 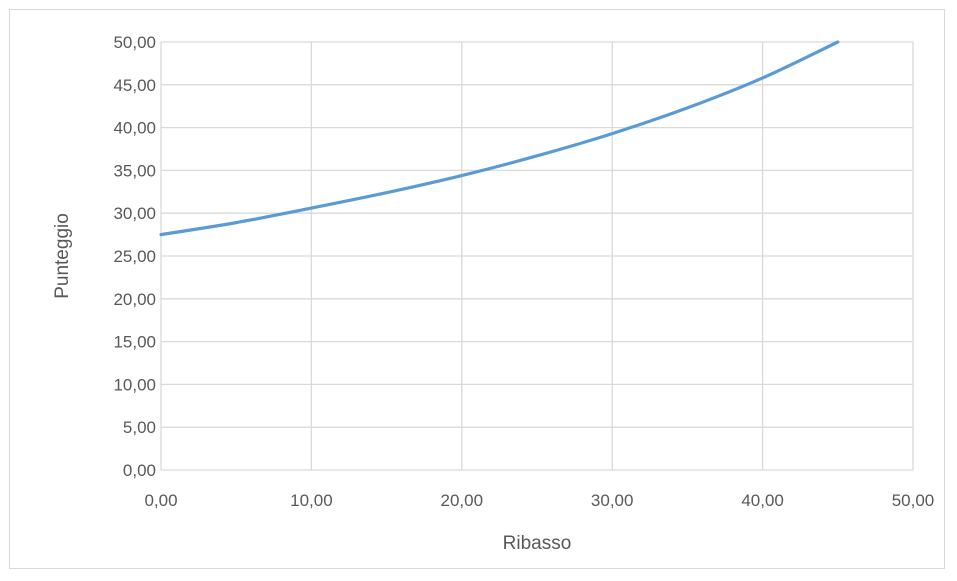 I want to click on y-tick-label: 35,00, so click(x=134, y=170).